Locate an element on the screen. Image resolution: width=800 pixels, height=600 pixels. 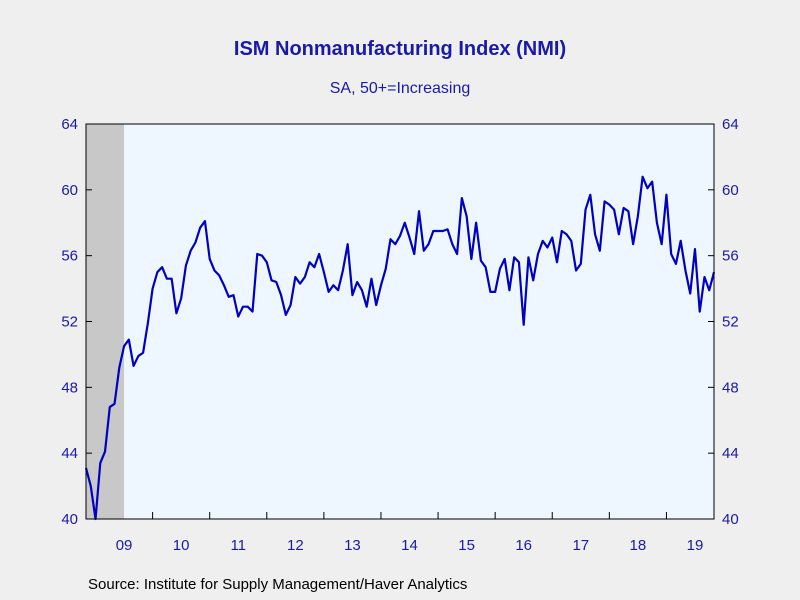
y-tick-label-right: 44 is located at coordinates (730, 453).